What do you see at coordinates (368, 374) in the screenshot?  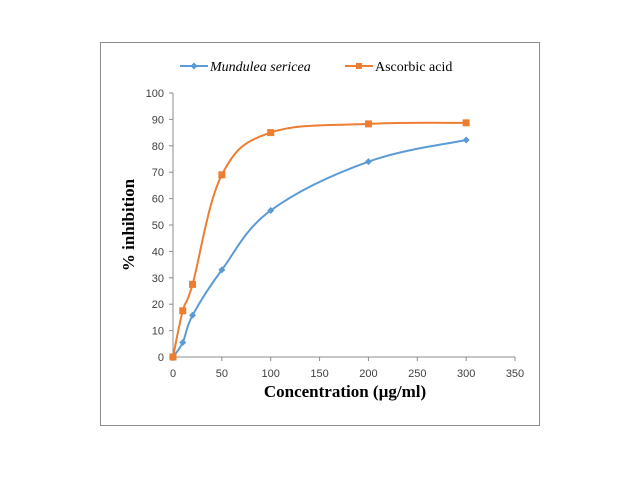 I see `x-tick-label: 200` at bounding box center [368, 374].